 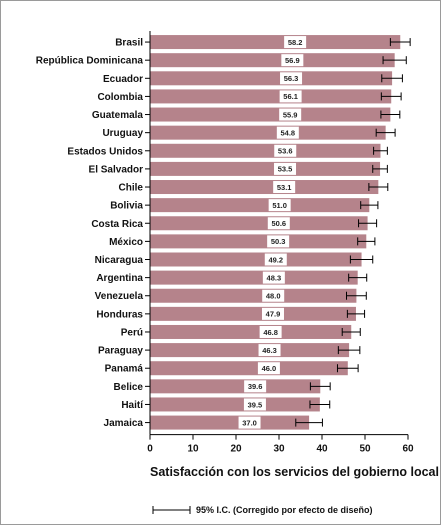 I want to click on category-label: Chile, so click(x=131, y=188).